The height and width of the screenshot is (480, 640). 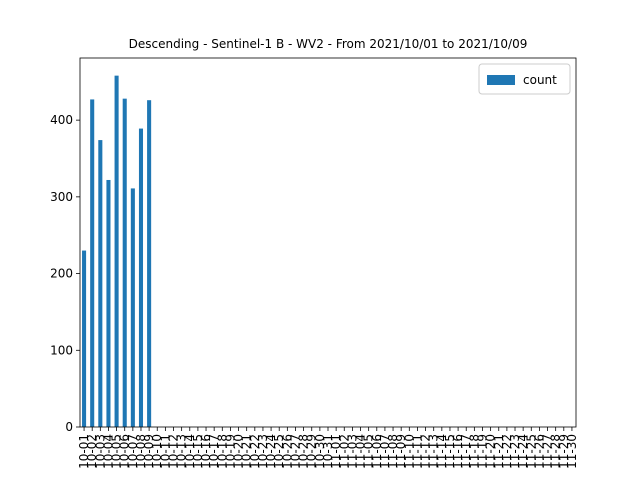 I want to click on x-tick-label: 10-14, so click(x=190, y=451).